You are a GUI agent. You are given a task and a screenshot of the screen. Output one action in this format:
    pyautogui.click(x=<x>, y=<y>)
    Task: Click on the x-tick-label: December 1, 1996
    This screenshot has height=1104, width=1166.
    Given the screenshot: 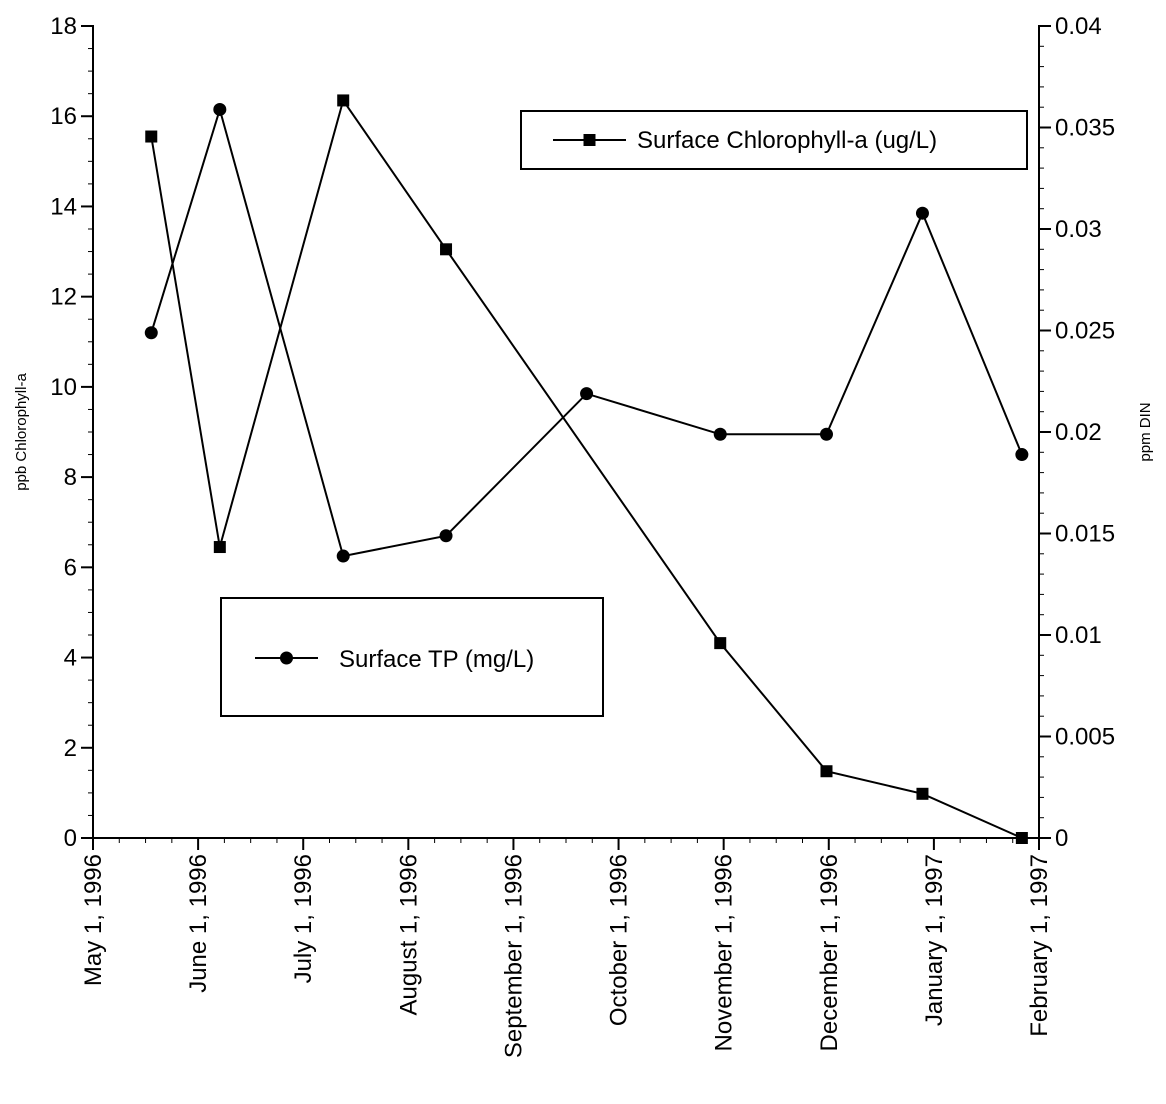 What is the action you would take?
    pyautogui.click(x=829, y=952)
    